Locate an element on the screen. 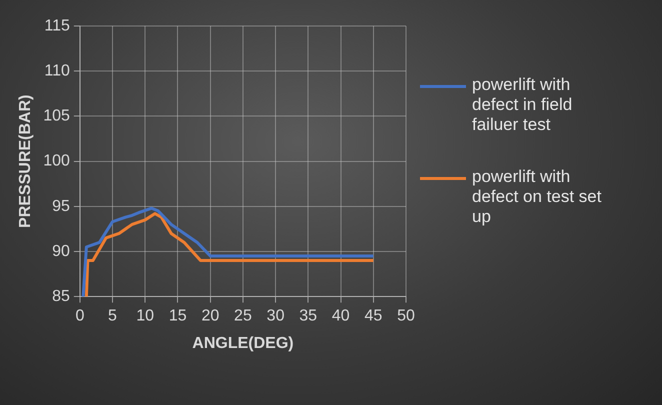  x-tick-label: 30 is located at coordinates (275, 316).